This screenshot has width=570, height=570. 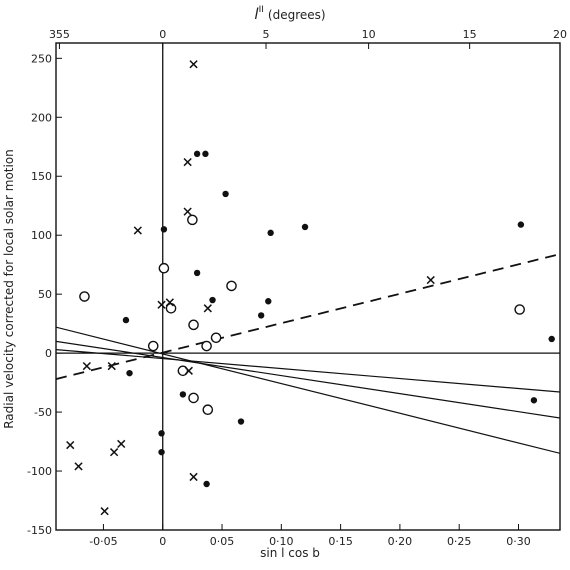 What do you see at coordinates (297, 15) in the screenshot?
I see `top-axis-title-unit: (degrees)` at bounding box center [297, 15].